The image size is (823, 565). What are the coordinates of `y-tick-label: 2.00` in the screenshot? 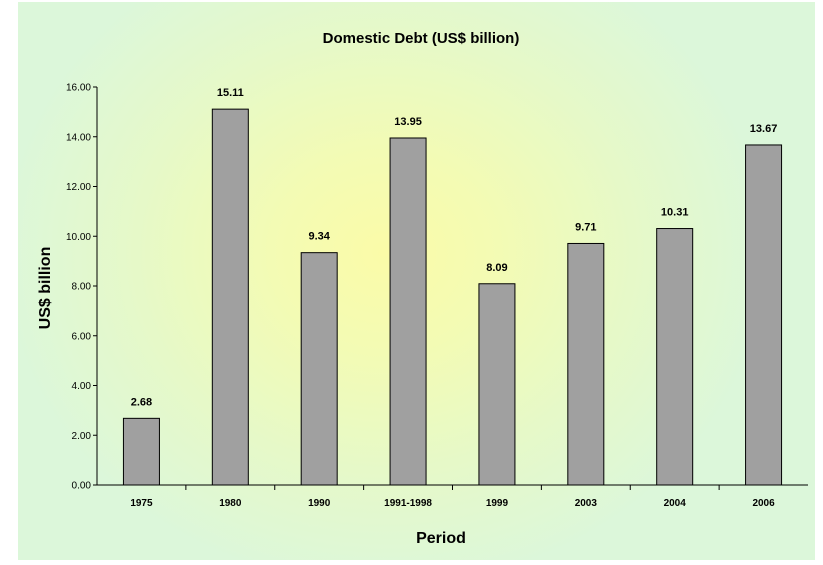 It's located at (82, 436).